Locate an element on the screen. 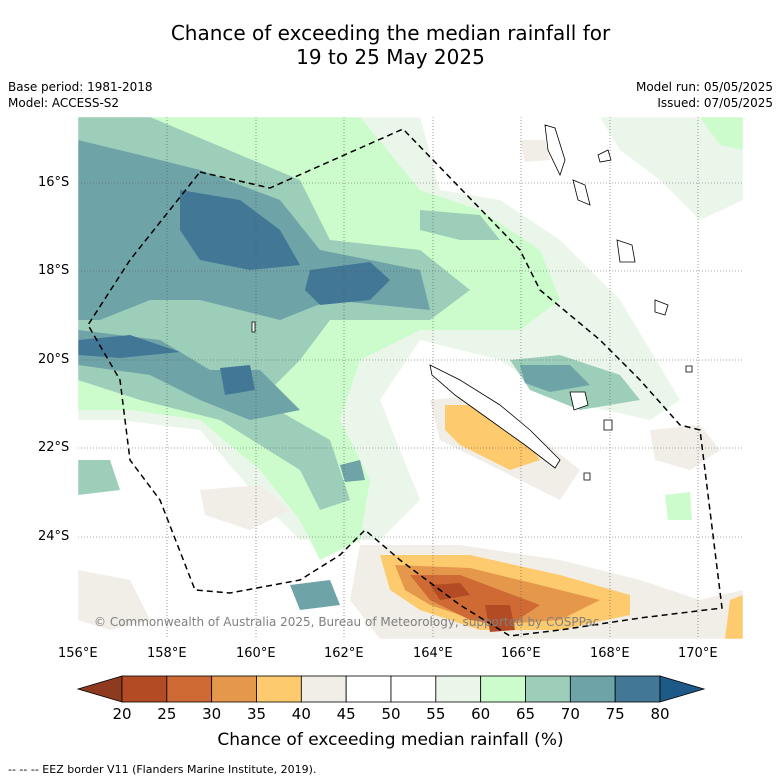  colorbar-arrow-high is located at coordinates (682, 689).